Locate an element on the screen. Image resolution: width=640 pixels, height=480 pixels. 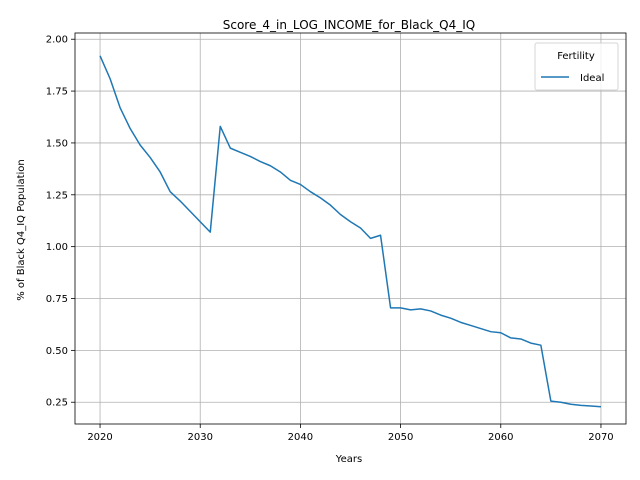
x-tick-label: 2060 is located at coordinates (500, 437).